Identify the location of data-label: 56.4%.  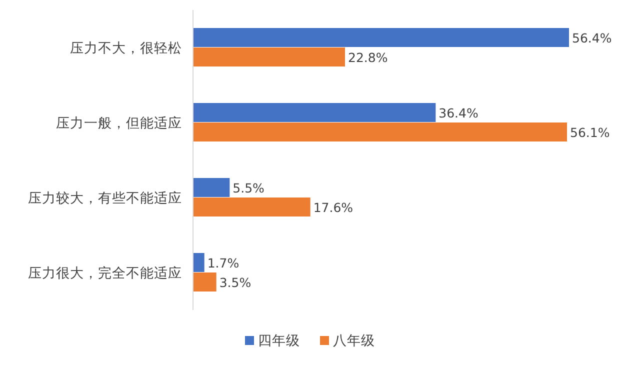
(592, 38).